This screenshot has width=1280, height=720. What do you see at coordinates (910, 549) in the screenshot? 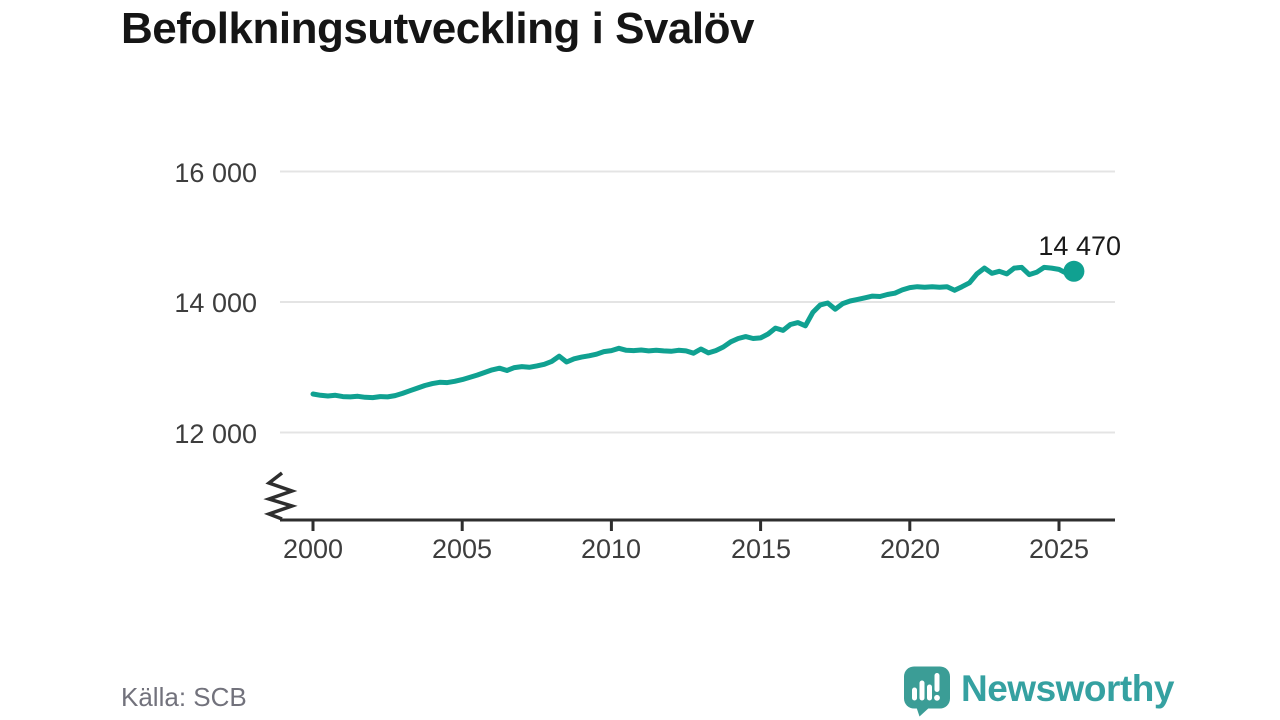
I see `x-tick-2020: 2020` at bounding box center [910, 549].